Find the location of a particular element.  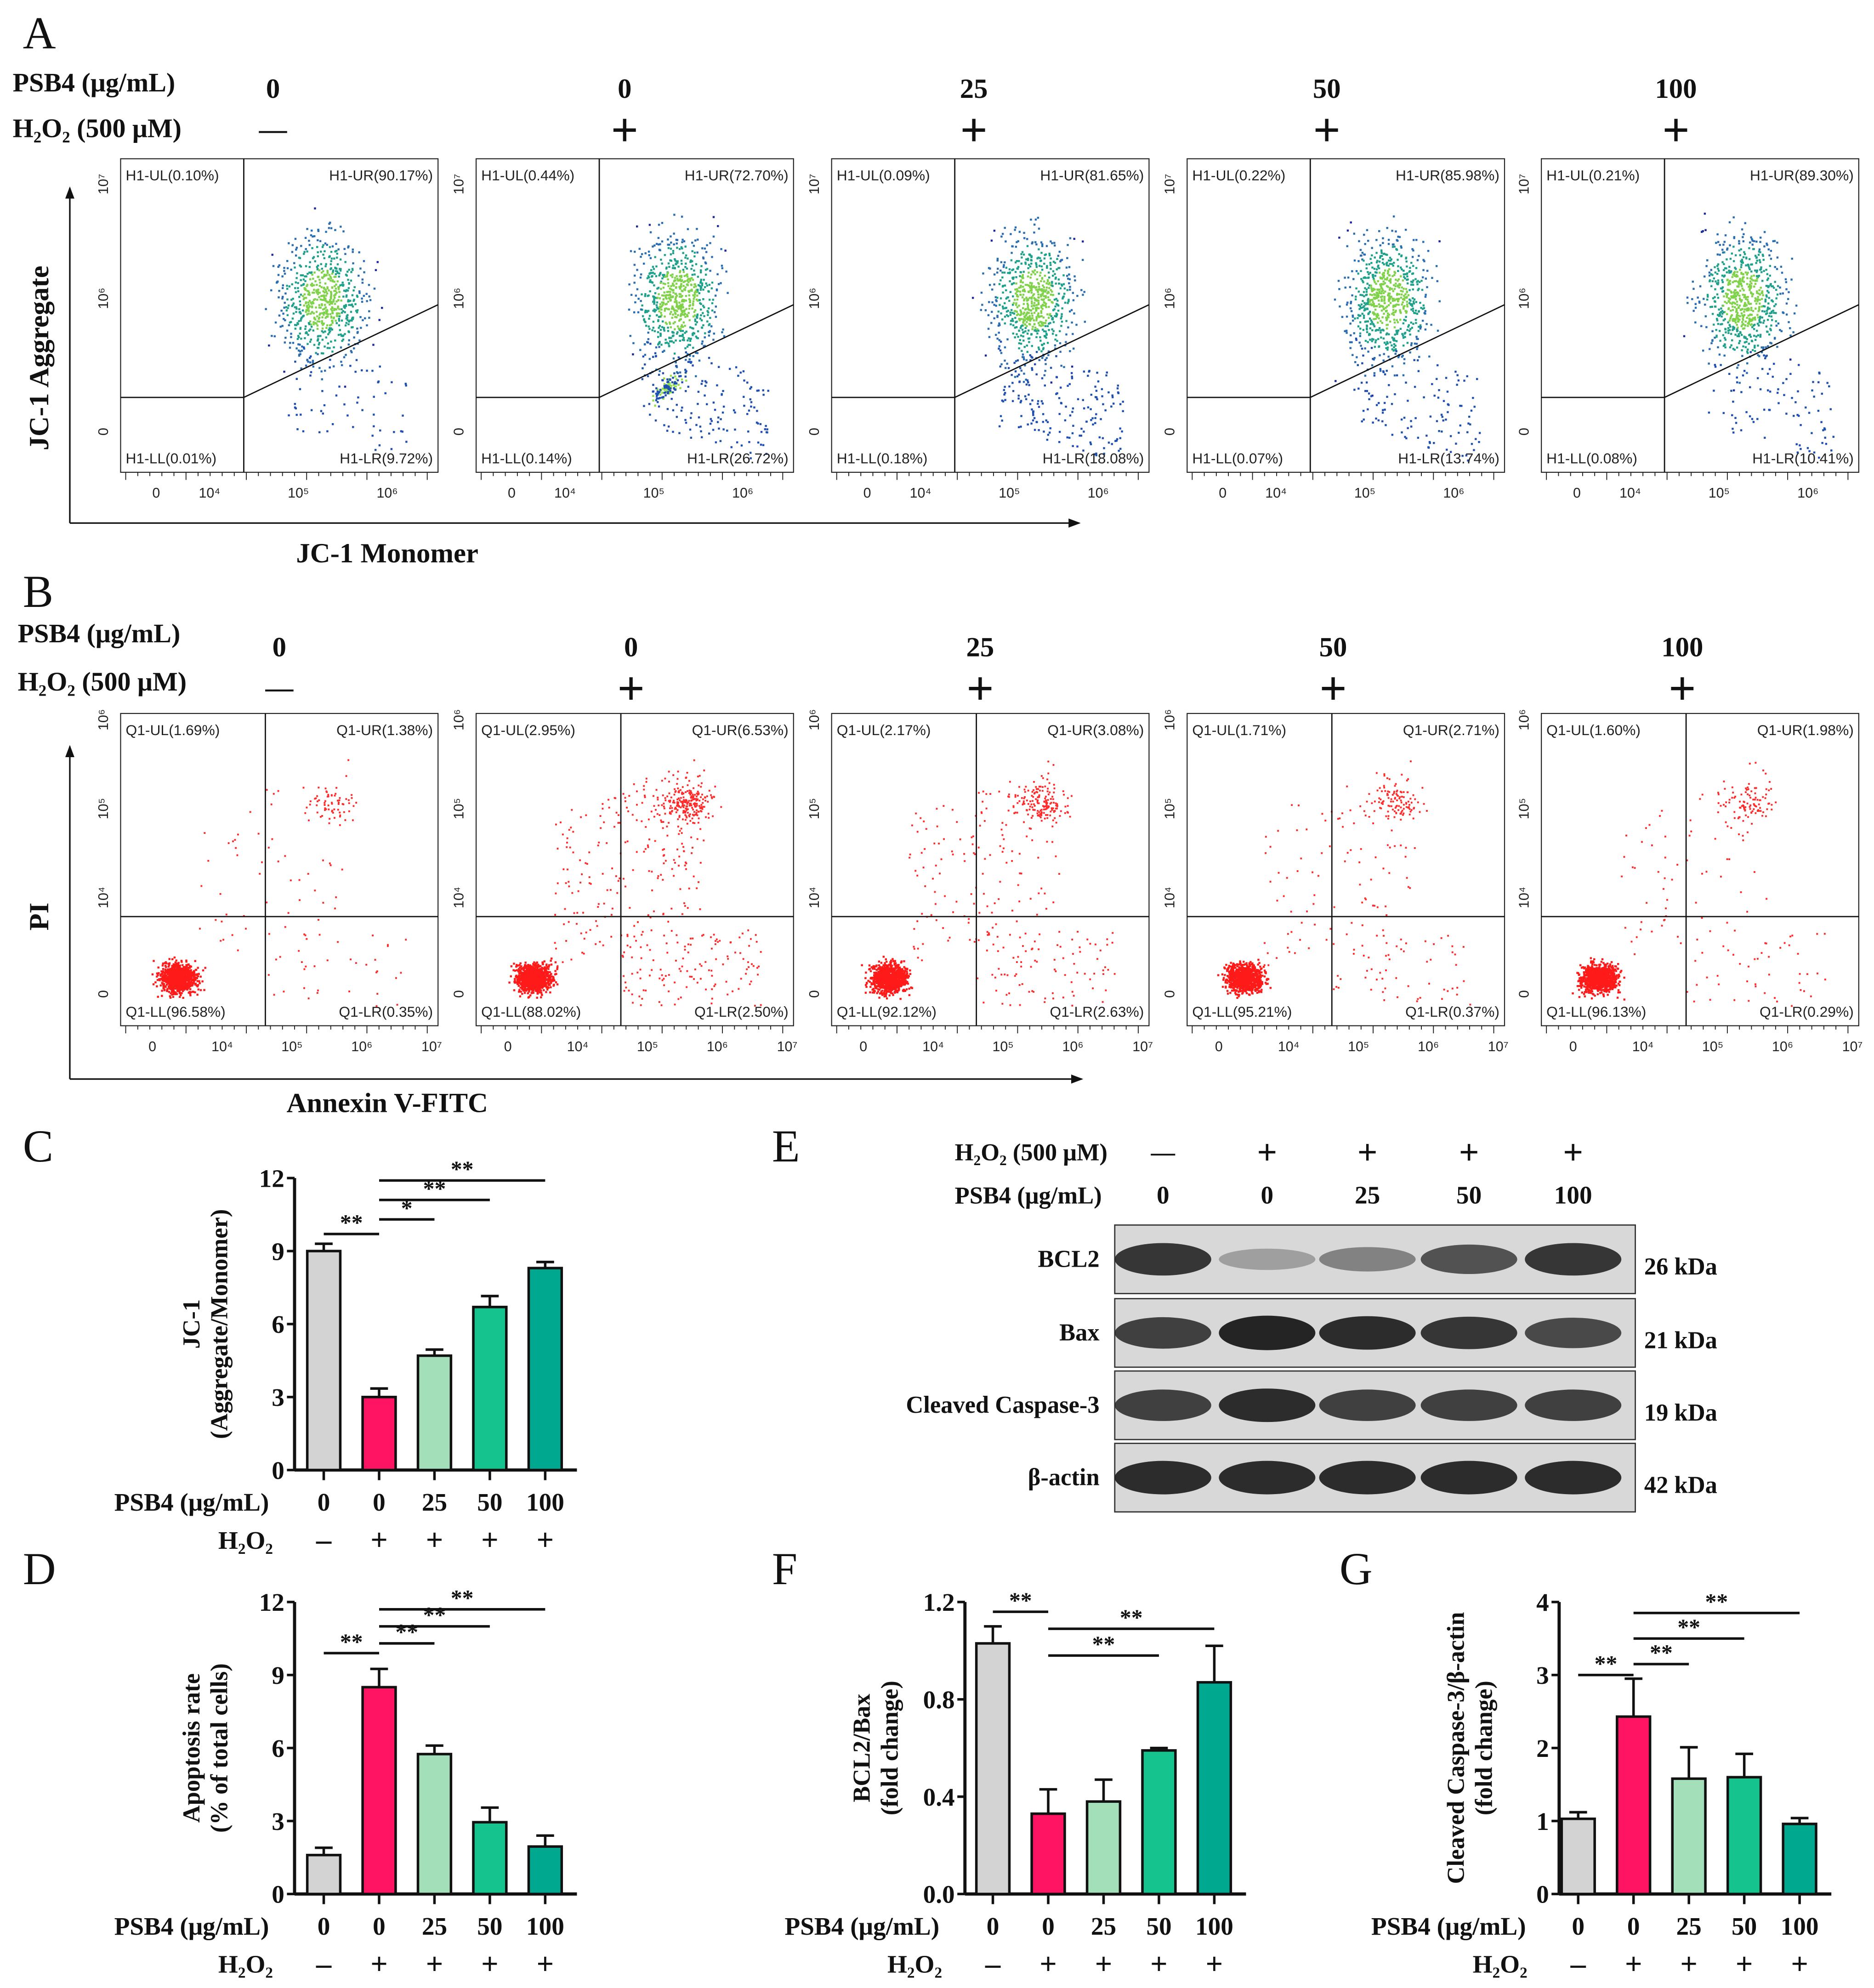

event-dots is located at coordinates (698, 337).